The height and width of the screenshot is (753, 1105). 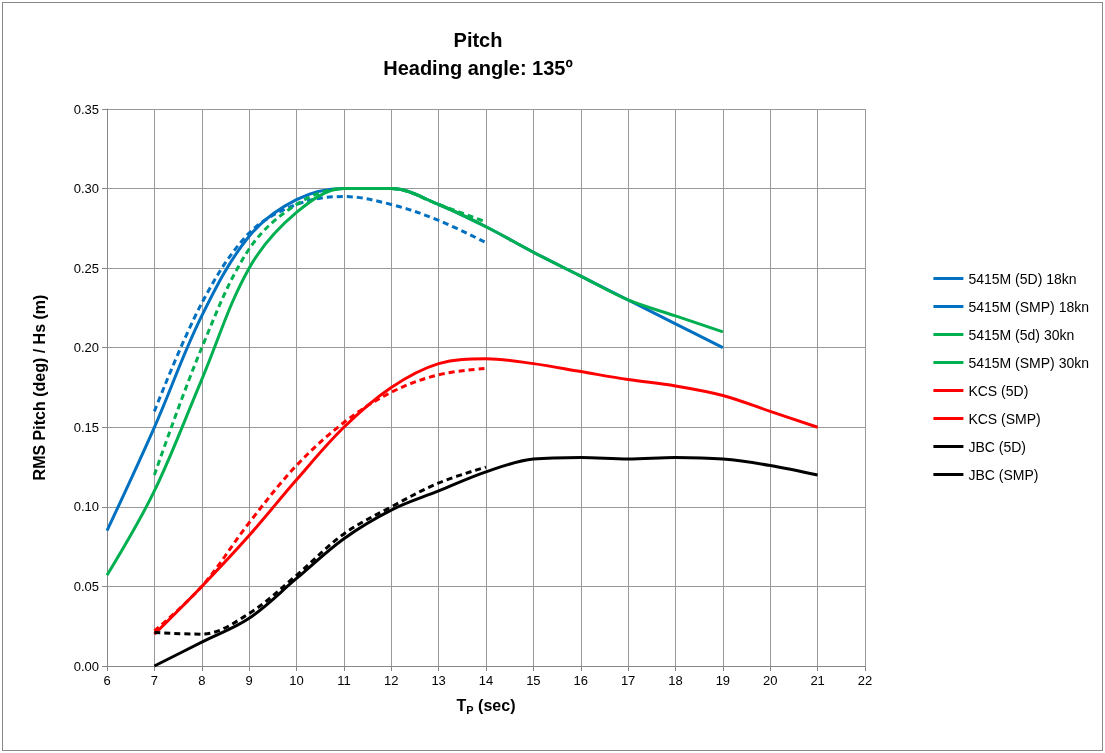 I want to click on legend-label: KCS (SMP), so click(x=1004, y=418).